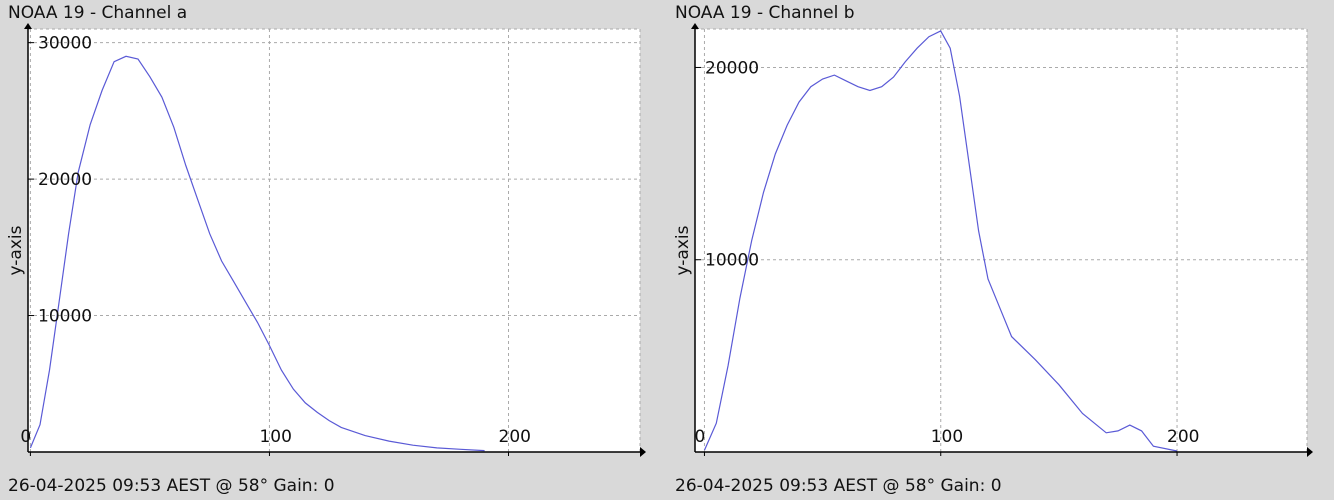 The width and height of the screenshot is (1334, 500). I want to click on chart-title: NOAA 19 - Channel b, so click(765, 13).